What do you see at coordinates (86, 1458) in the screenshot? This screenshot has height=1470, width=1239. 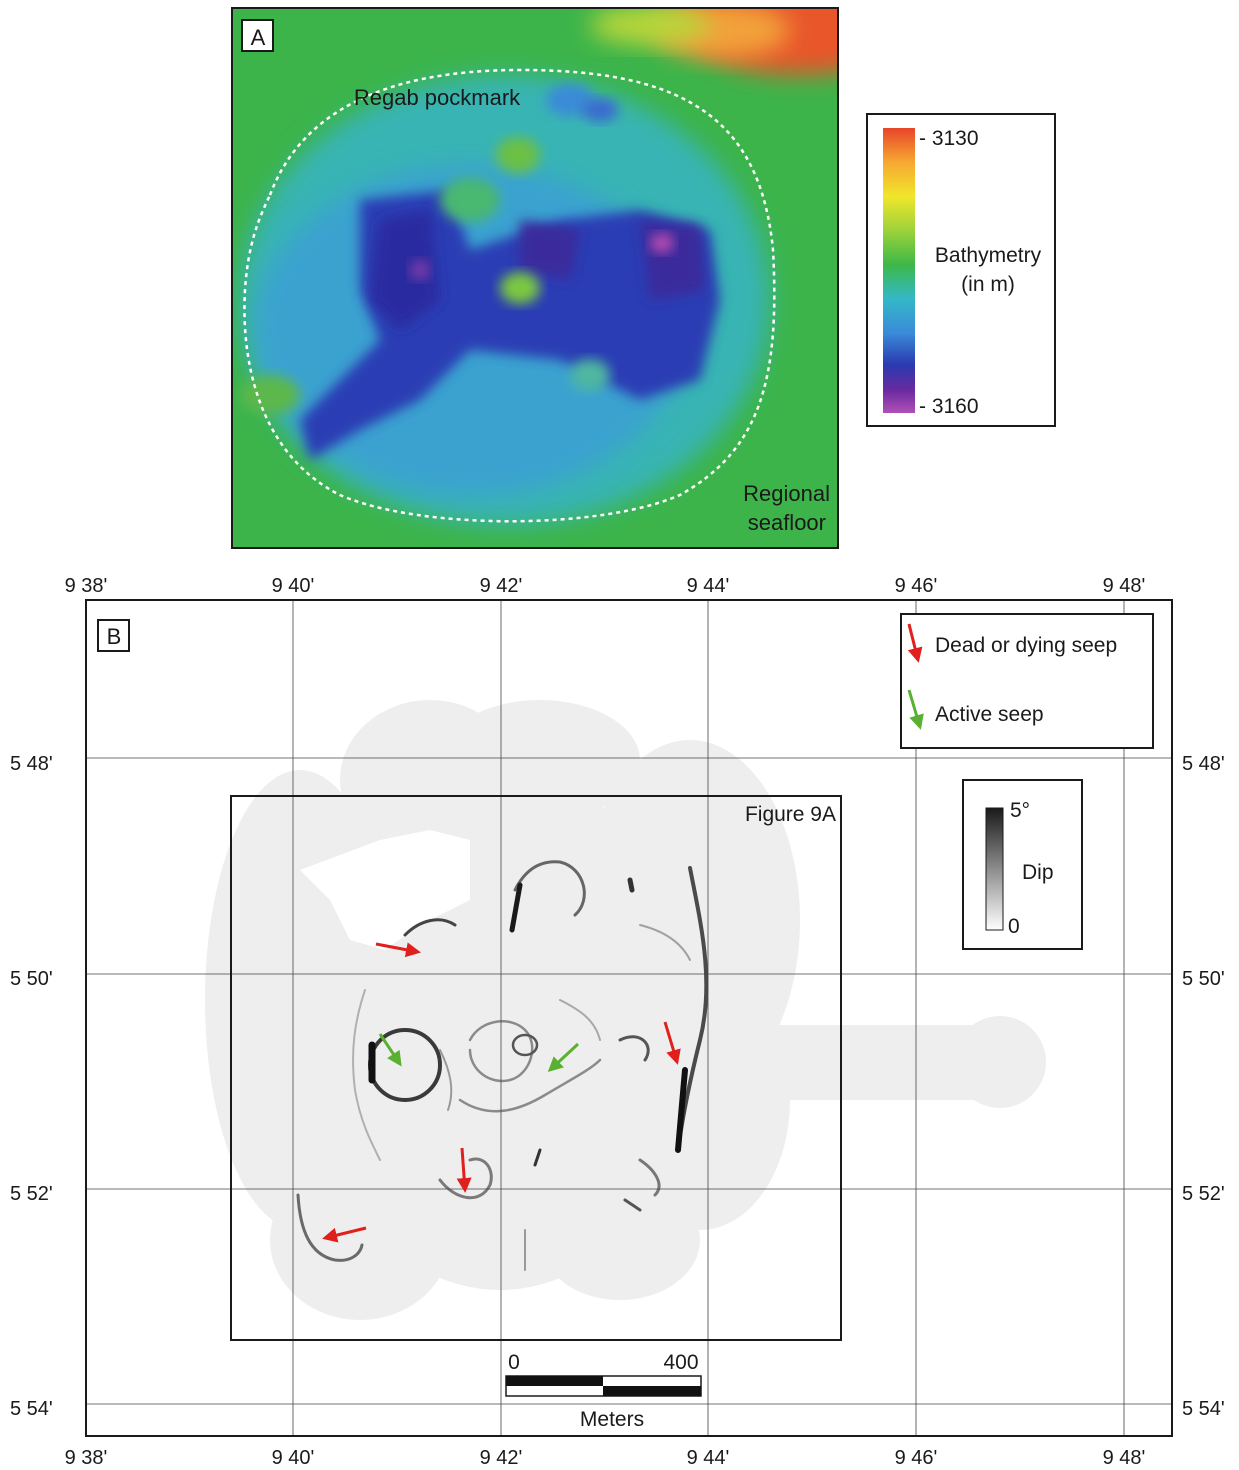 I see `bottom-tick-label: 9 38'` at bounding box center [86, 1458].